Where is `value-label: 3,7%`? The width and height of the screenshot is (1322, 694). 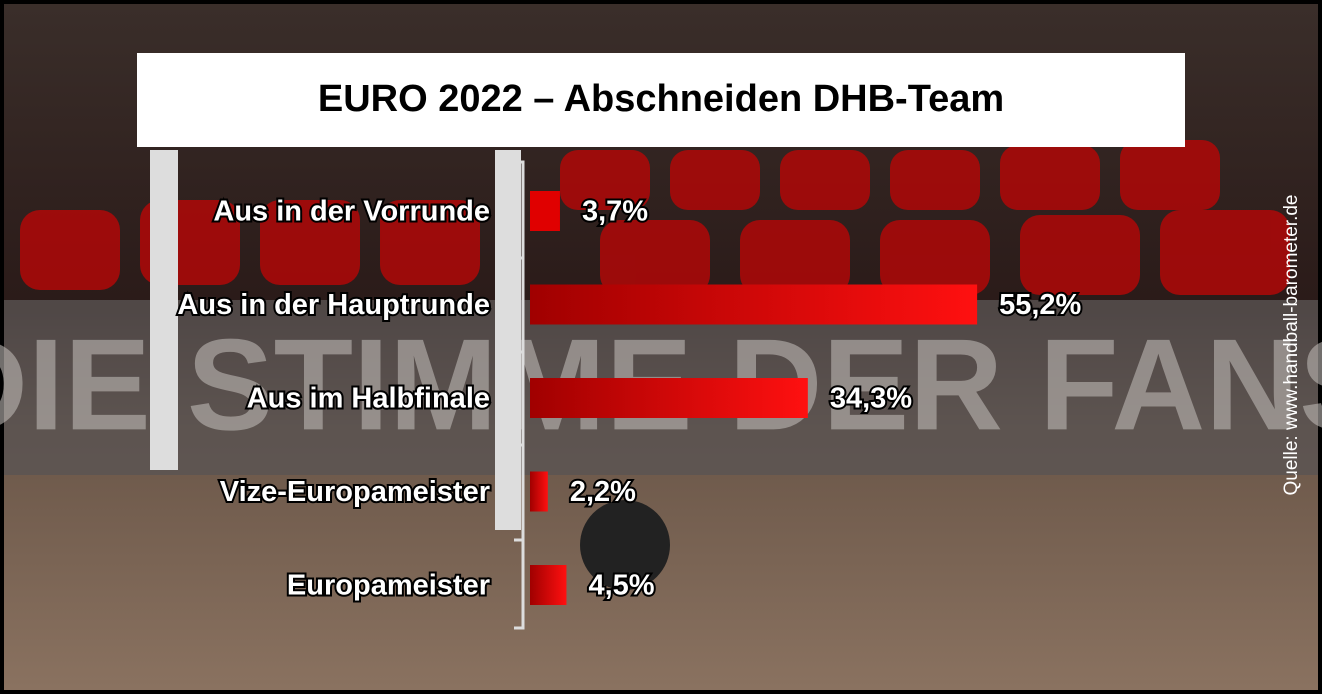 value-label: 3,7% is located at coordinates (615, 212).